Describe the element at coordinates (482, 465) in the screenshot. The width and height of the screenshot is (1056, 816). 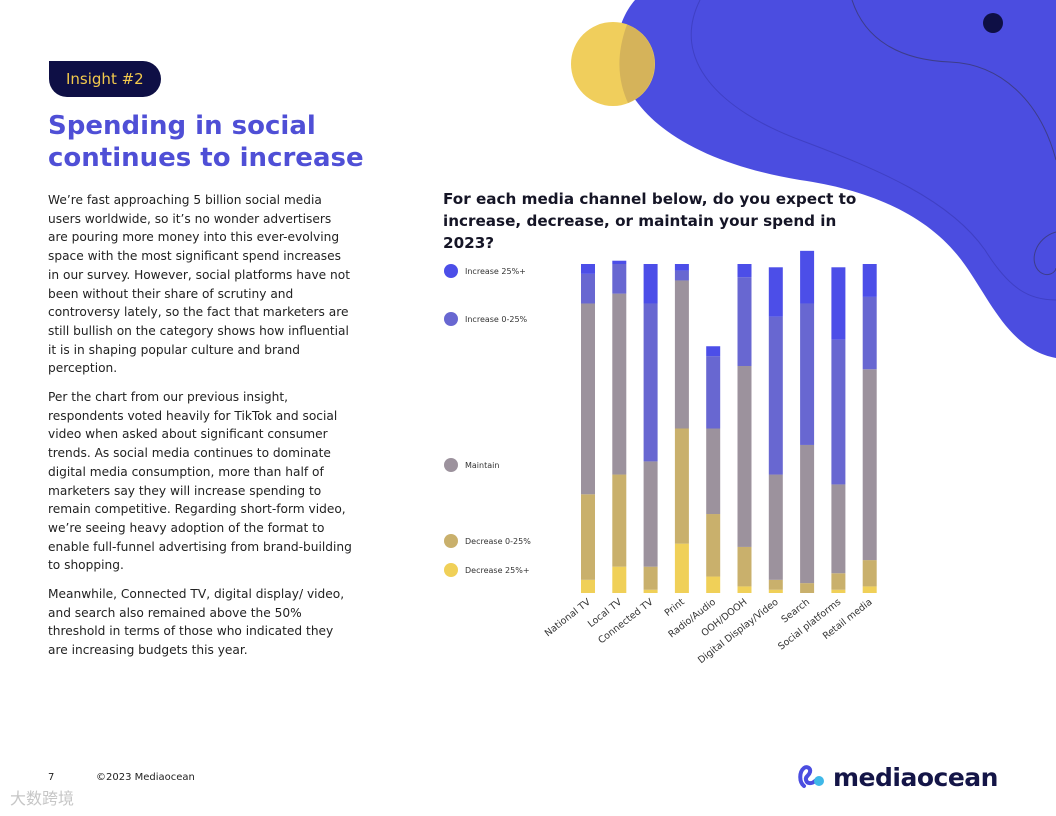
I see `legend-label: Maintain` at that location.